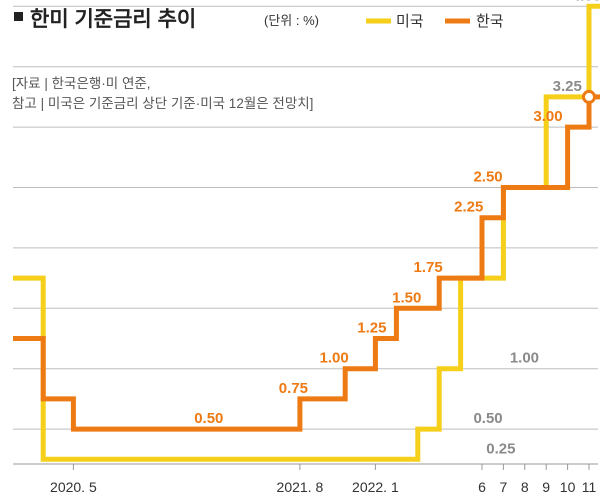  Describe the element at coordinates (291, 20) in the screenshot. I see `unit-label: (단위 : %)` at that location.